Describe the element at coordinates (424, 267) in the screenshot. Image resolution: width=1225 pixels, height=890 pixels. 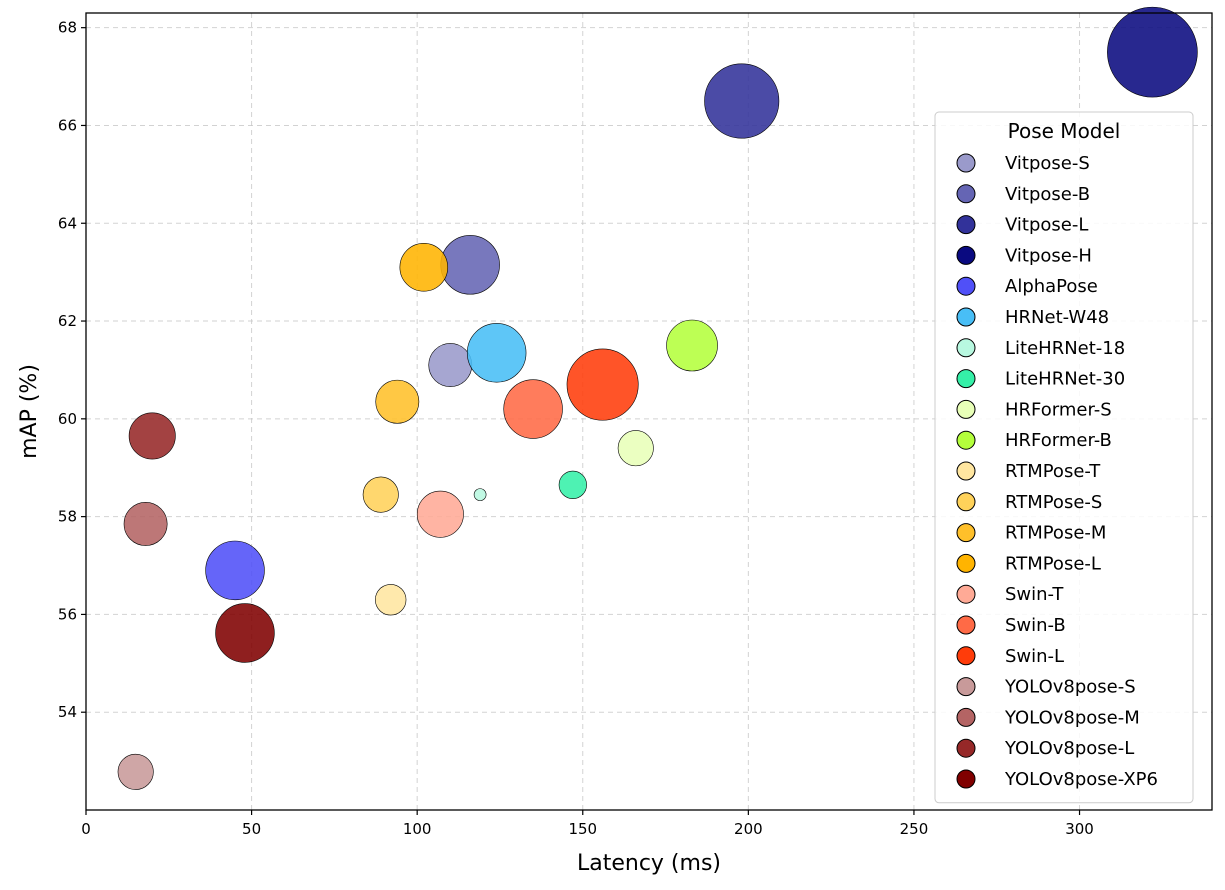
I see `point-rtmpose-l` at that location.